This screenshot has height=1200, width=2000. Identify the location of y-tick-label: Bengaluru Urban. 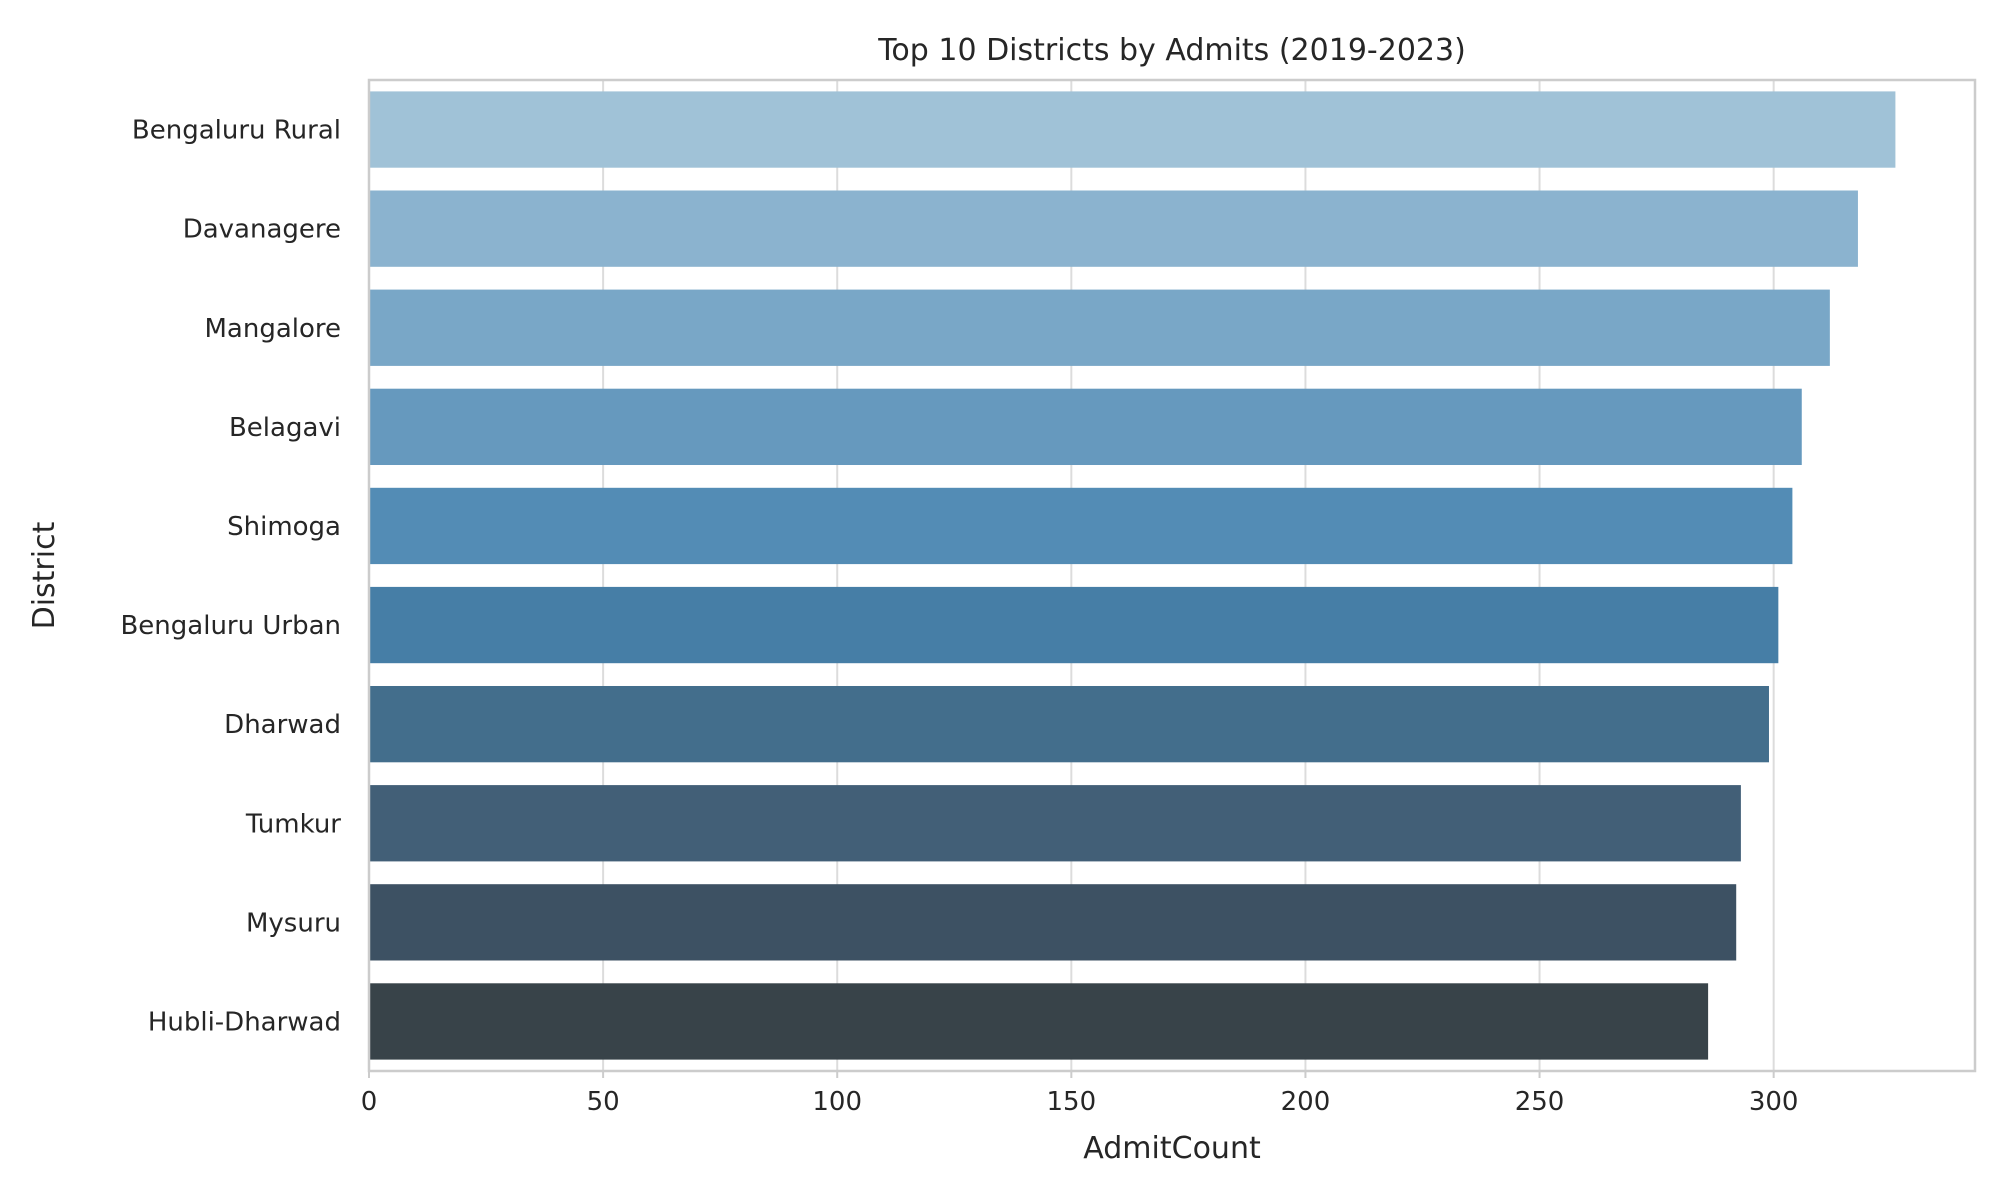
(230, 626).